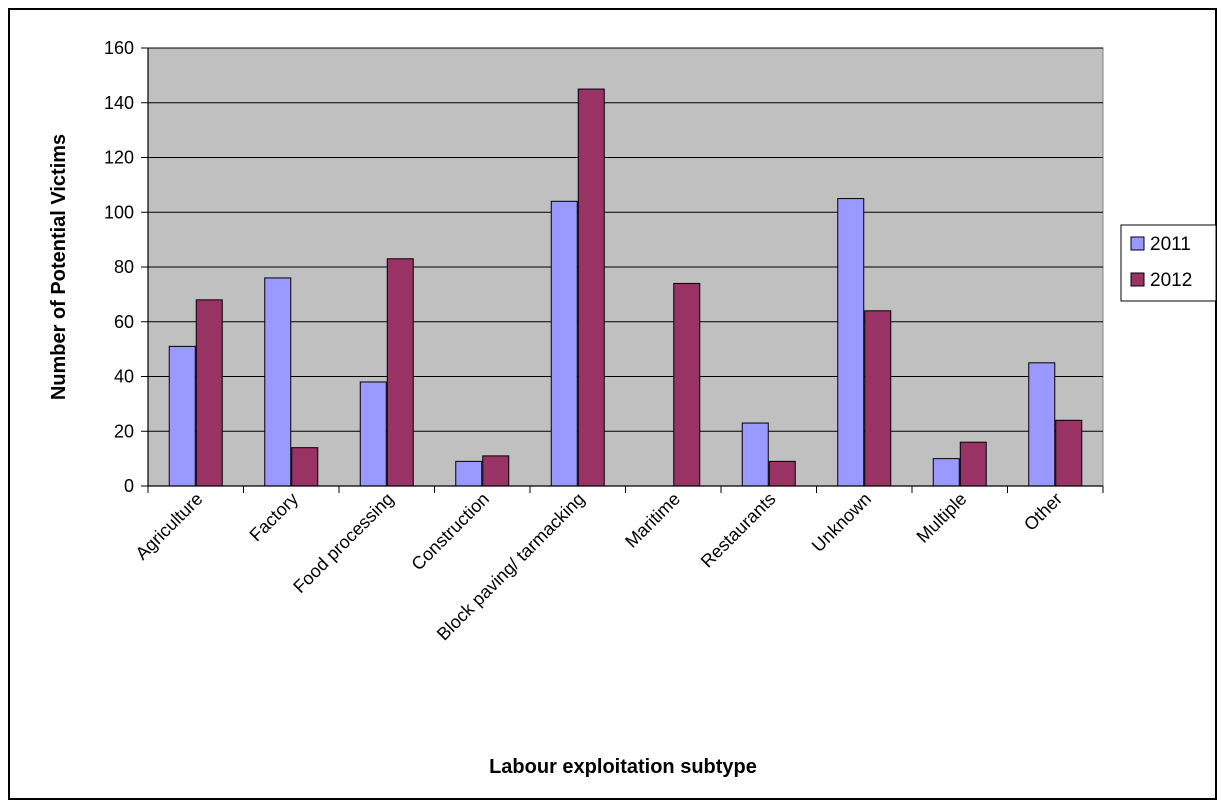  Describe the element at coordinates (273, 517) in the screenshot. I see `x-tick-label-factory: Factory` at that location.